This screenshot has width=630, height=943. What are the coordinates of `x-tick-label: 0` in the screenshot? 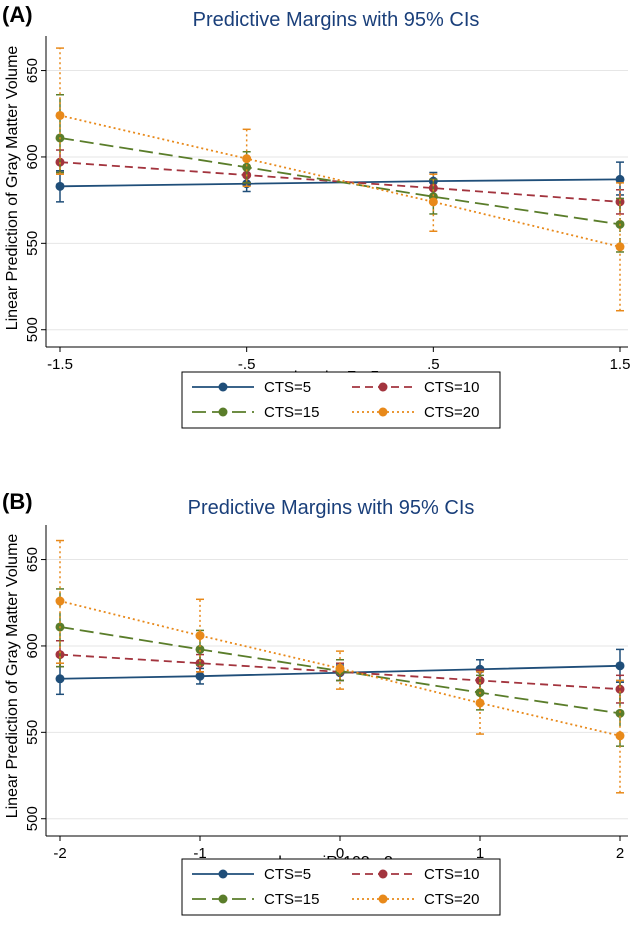 It's located at (340, 853).